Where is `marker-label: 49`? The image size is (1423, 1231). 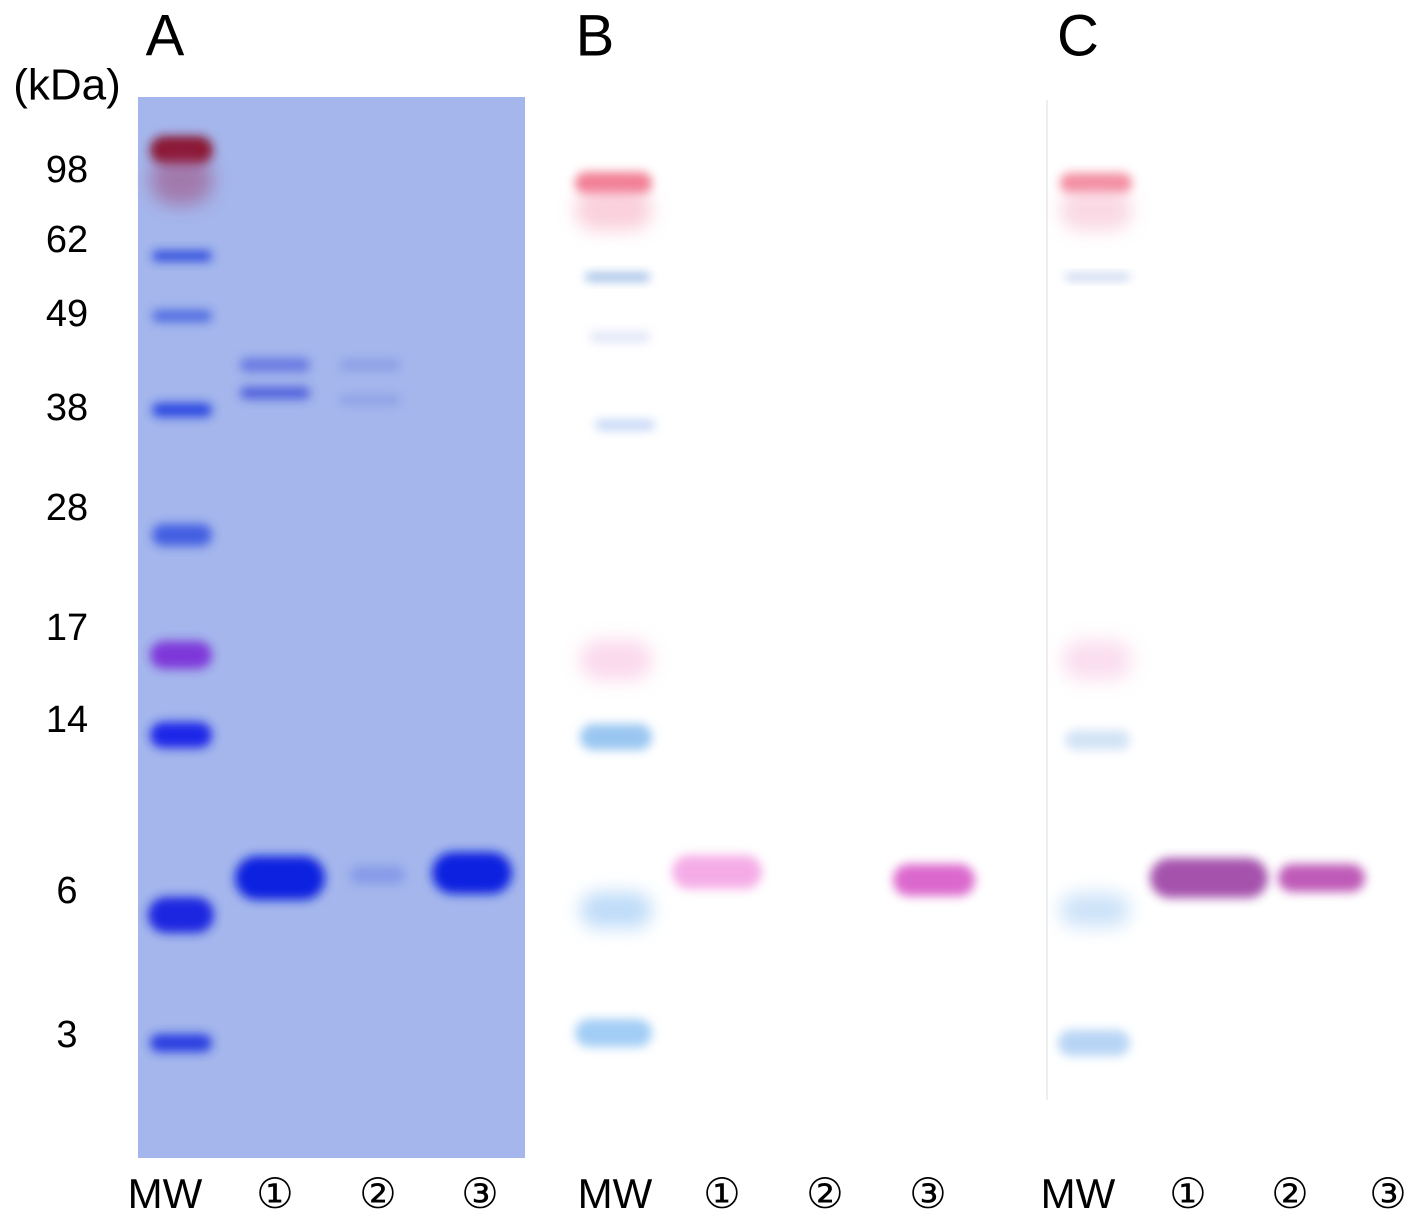
marker-label: 49 is located at coordinates (67, 314).